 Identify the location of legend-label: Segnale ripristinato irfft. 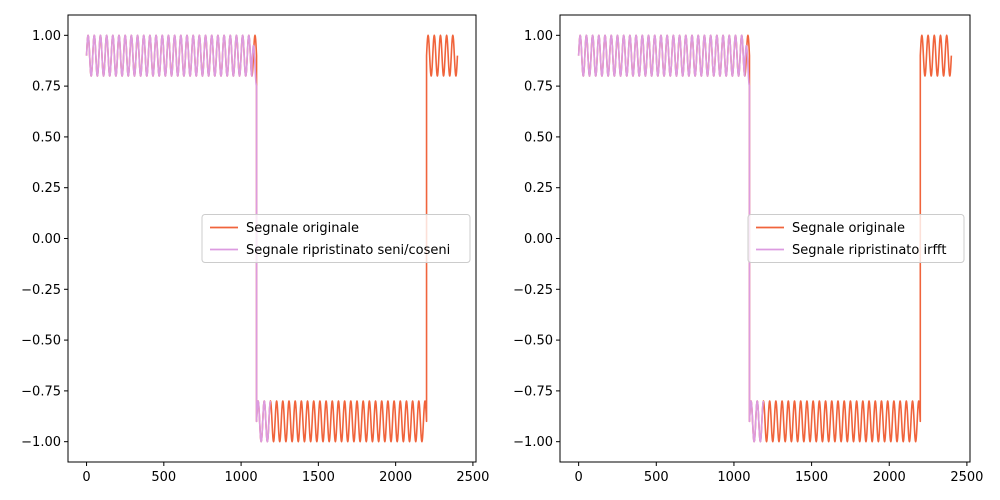
(869, 250).